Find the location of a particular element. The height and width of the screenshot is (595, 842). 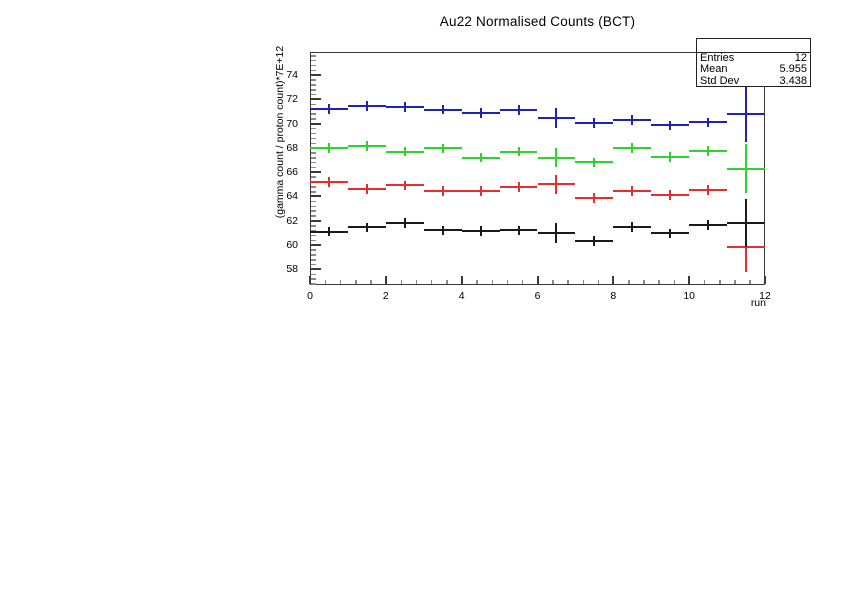

stats-value: 12 is located at coordinates (800, 58).